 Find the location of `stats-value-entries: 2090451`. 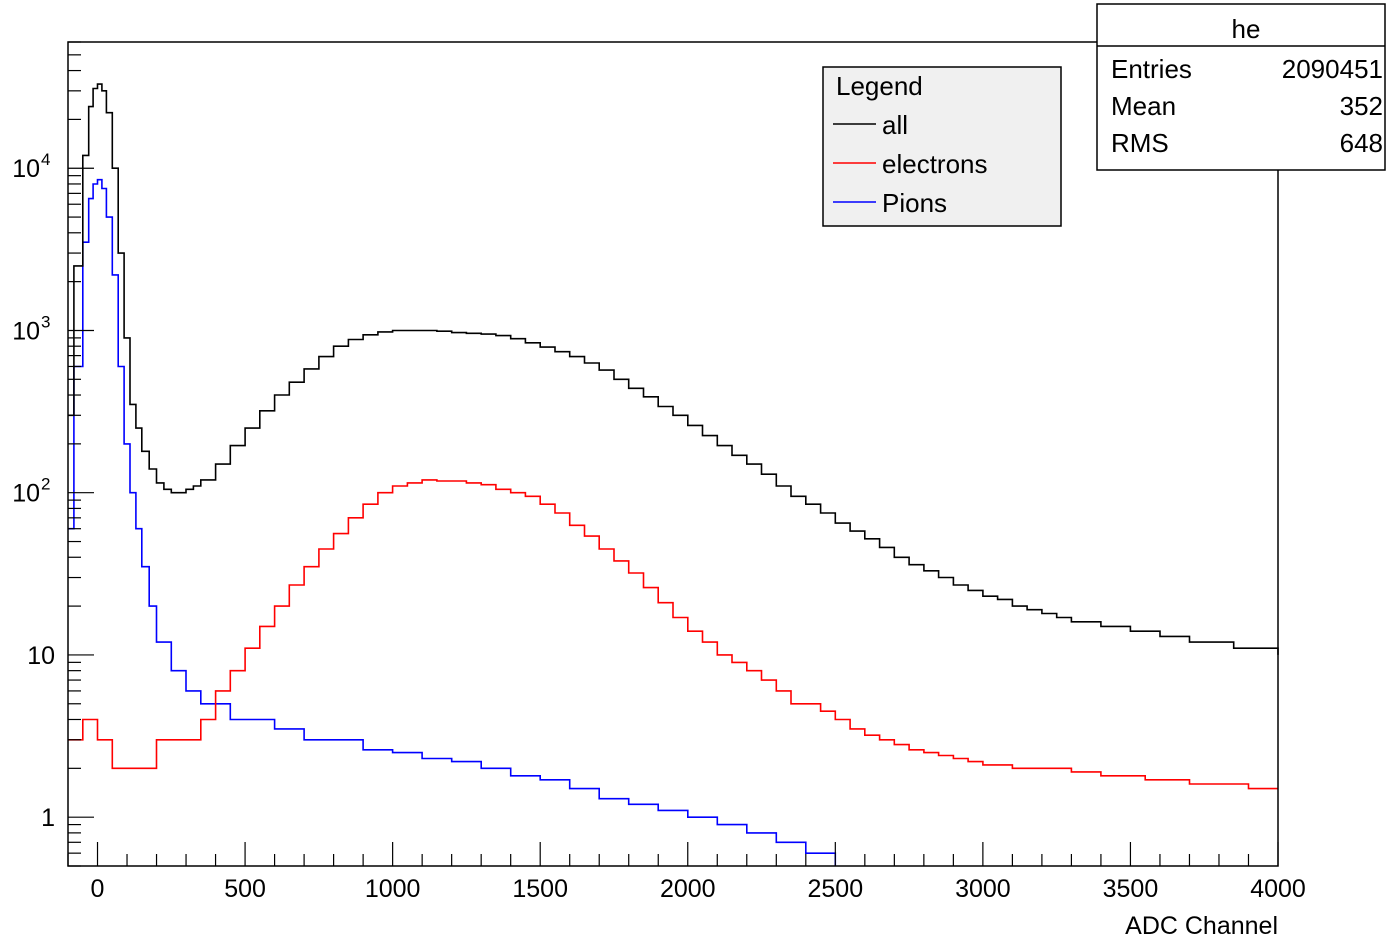

stats-value-entries: 2090451 is located at coordinates (1332, 69).